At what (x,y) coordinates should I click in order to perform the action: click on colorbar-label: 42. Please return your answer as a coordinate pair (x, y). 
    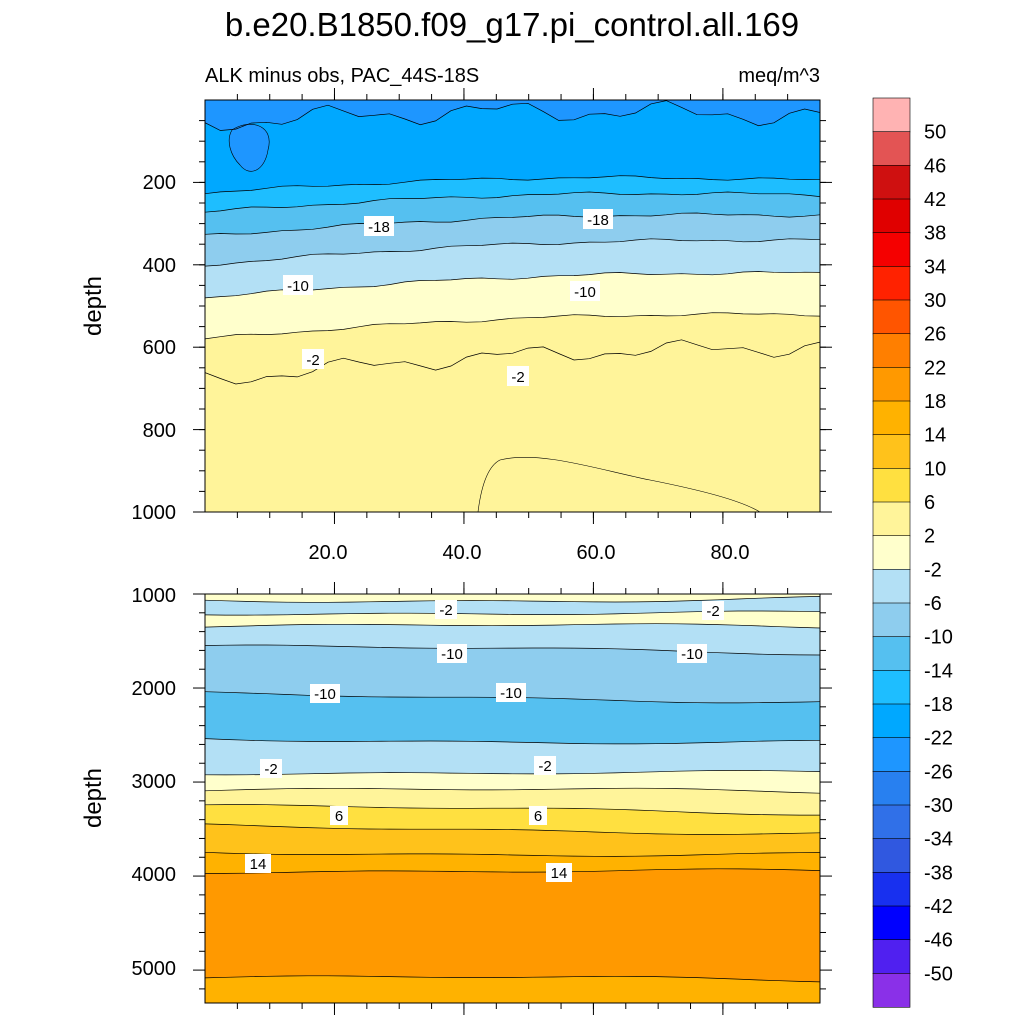
    Looking at the image, I should click on (935, 200).